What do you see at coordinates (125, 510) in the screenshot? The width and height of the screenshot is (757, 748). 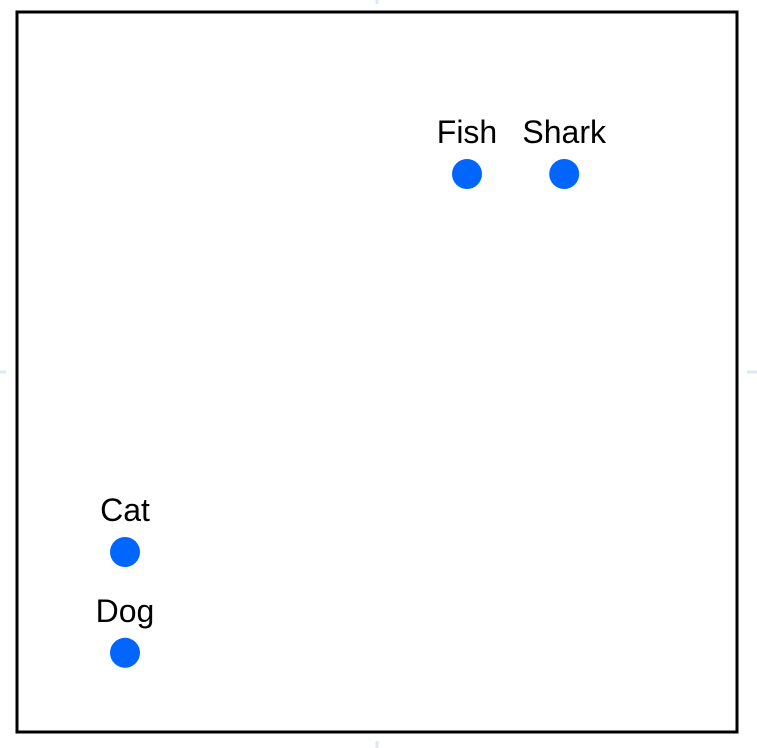 I see `point-label: Cat` at bounding box center [125, 510].